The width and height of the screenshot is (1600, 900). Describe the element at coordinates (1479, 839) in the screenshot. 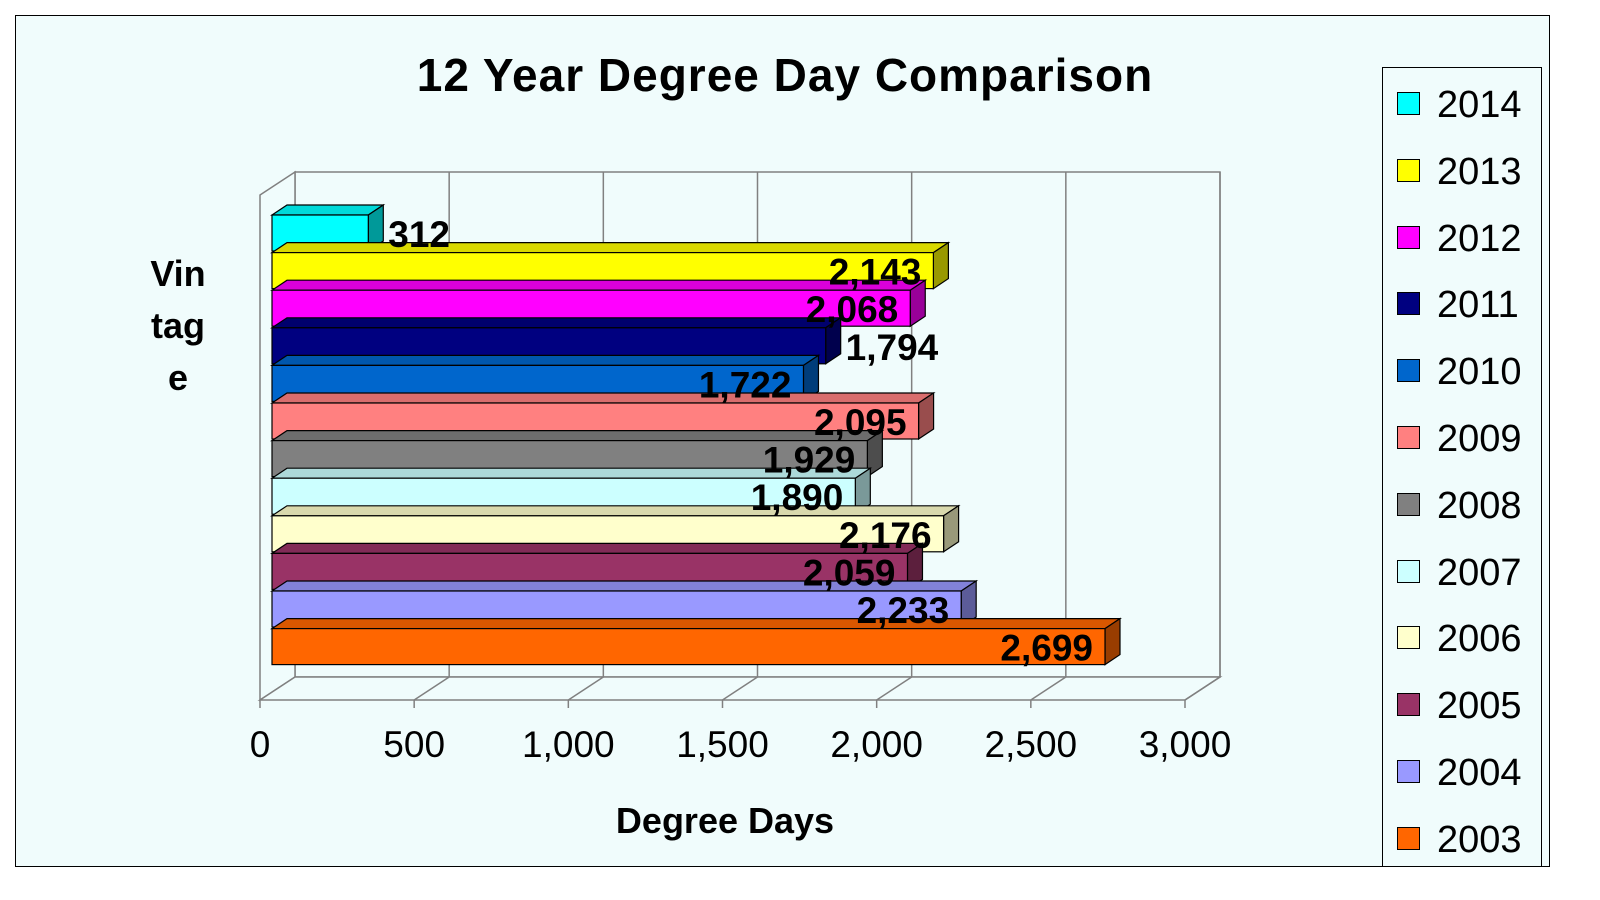

I see `legend-label: 2003` at that location.